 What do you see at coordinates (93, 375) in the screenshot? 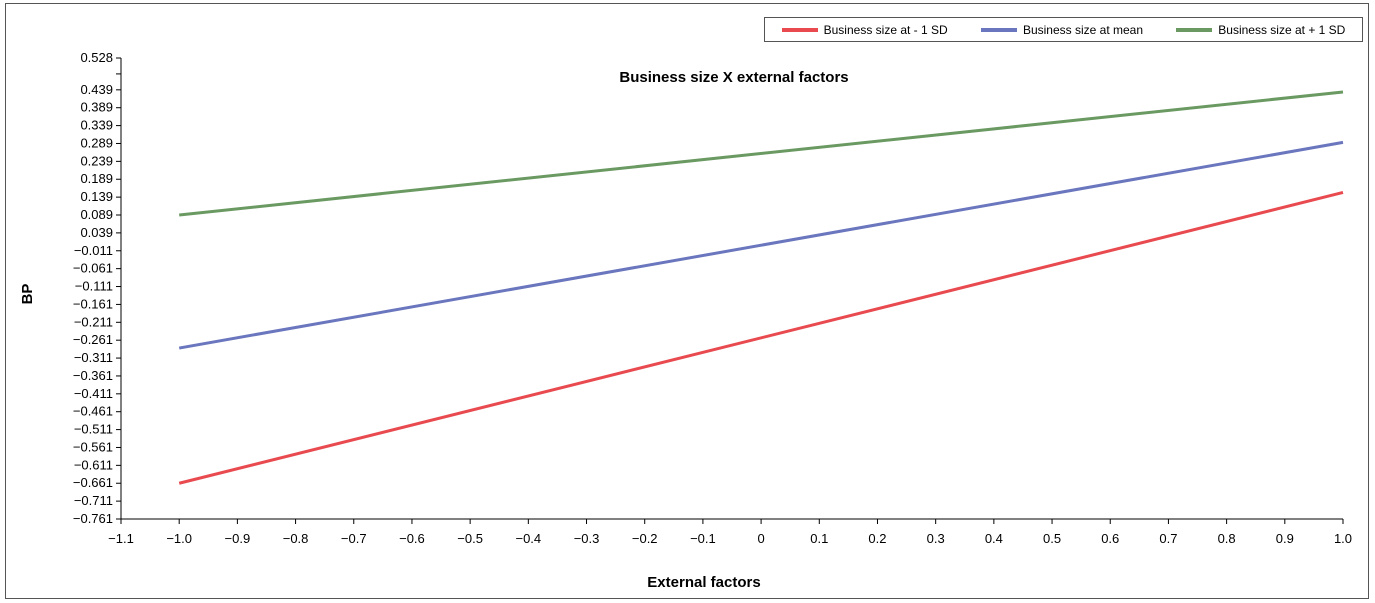
I see `y-tick-label: −0.361` at bounding box center [93, 375].